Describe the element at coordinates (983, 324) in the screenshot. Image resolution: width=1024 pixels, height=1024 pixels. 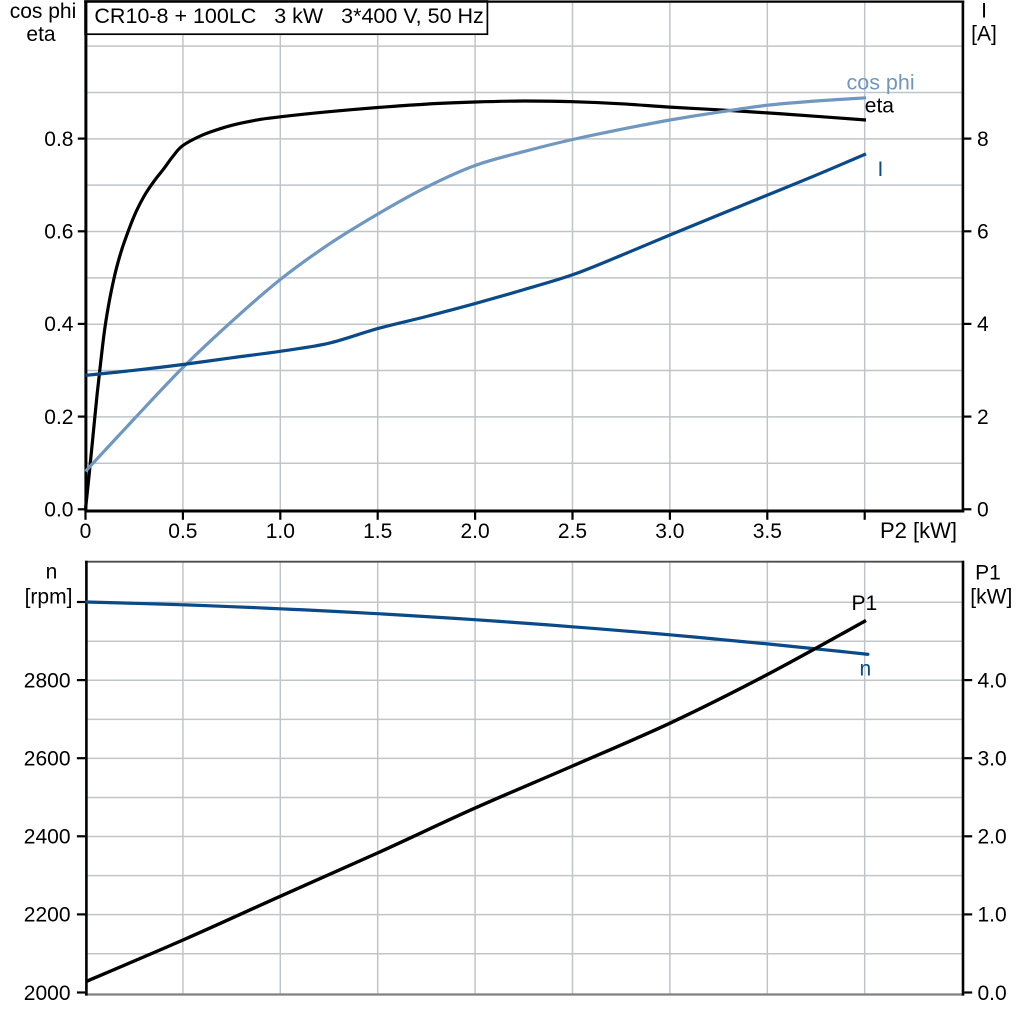
I see `svg-text: 4` at that location.